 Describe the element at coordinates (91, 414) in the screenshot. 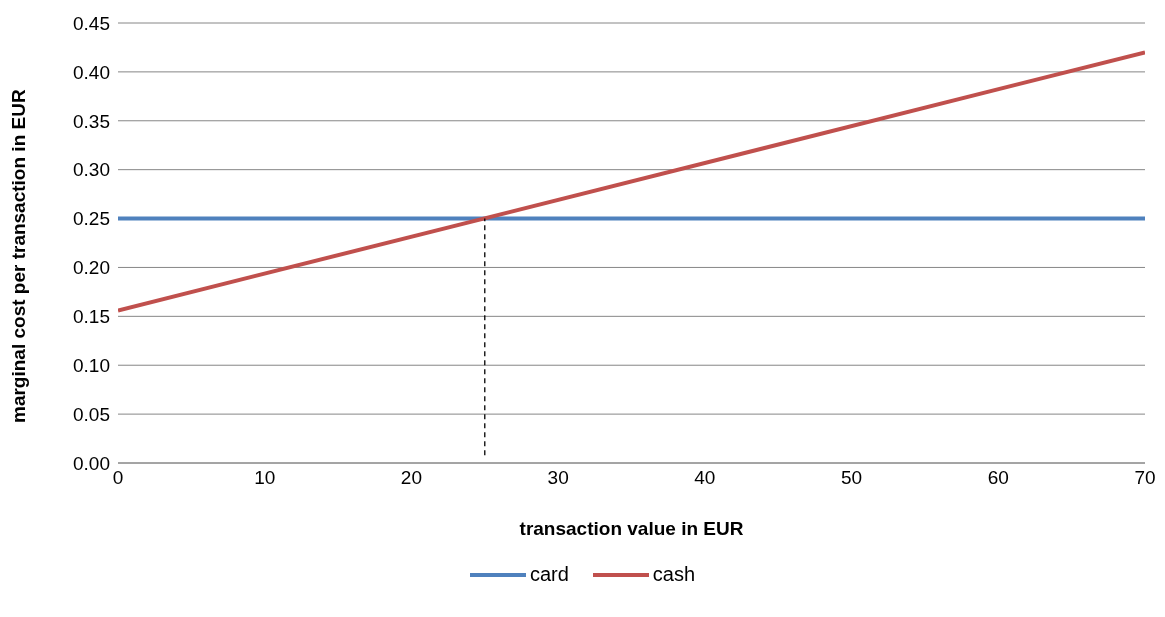

I see `y-tick-label: 0.05` at that location.